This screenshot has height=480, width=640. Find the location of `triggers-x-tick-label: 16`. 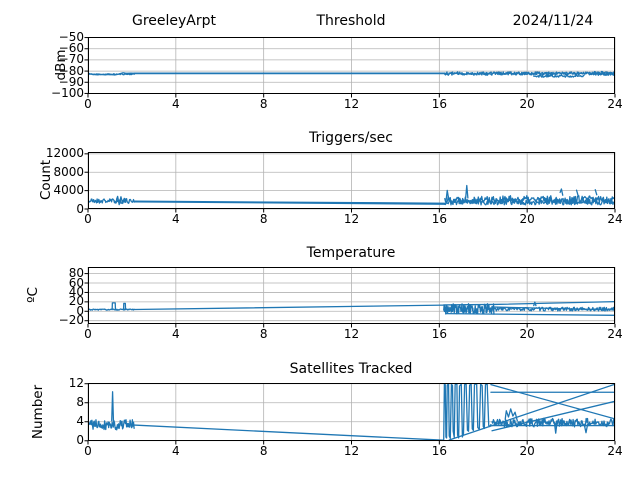

triggers-x-tick-label: 16 is located at coordinates (439, 219).